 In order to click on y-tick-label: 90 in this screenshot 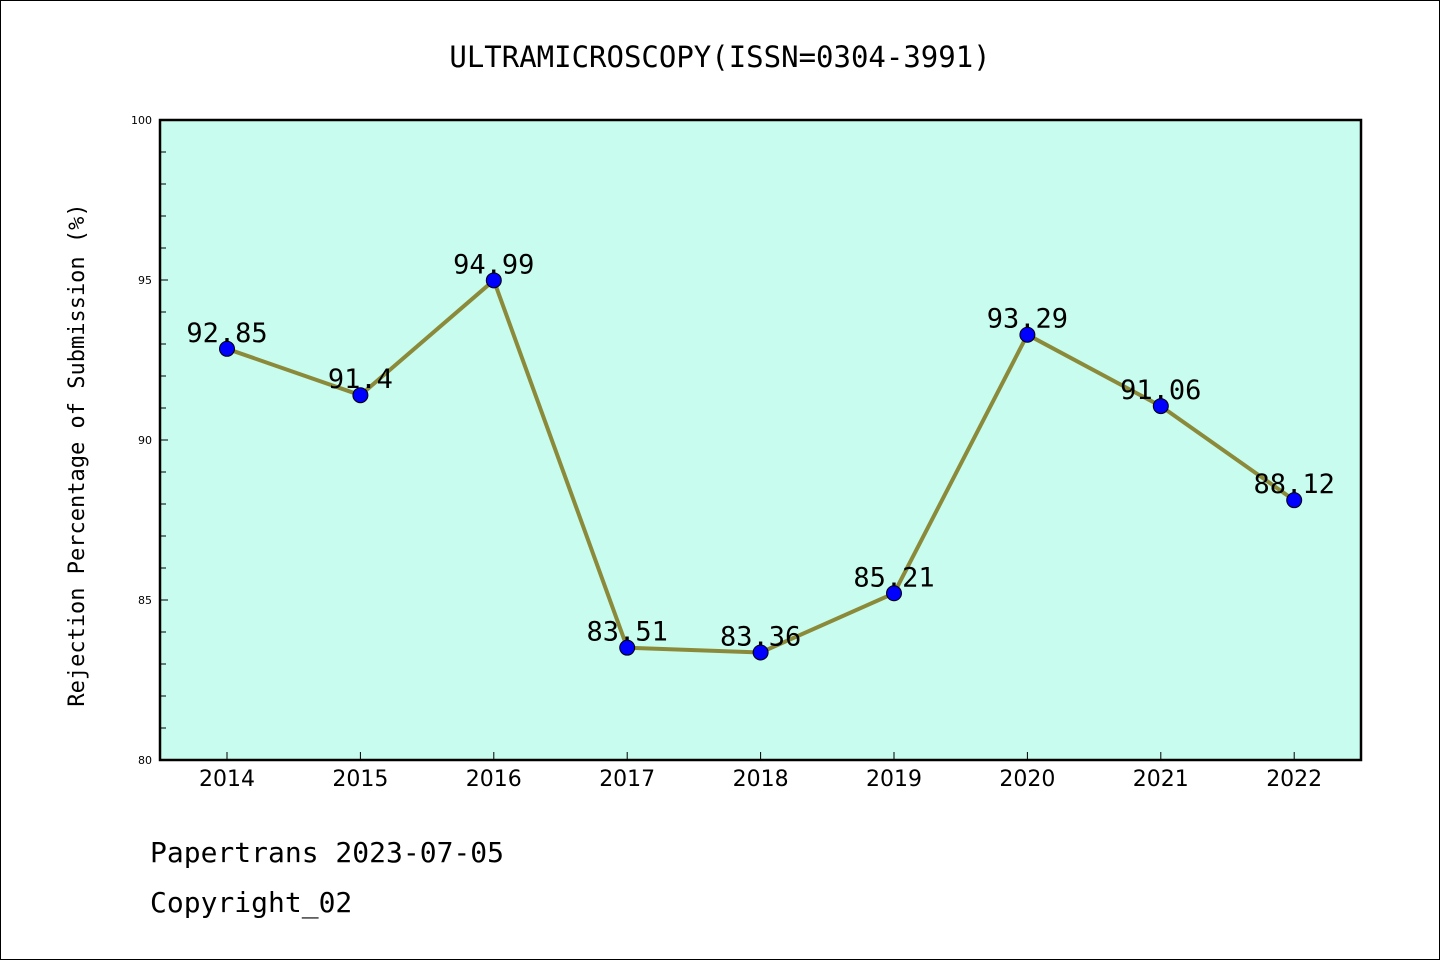, I will do `click(145, 440)`.